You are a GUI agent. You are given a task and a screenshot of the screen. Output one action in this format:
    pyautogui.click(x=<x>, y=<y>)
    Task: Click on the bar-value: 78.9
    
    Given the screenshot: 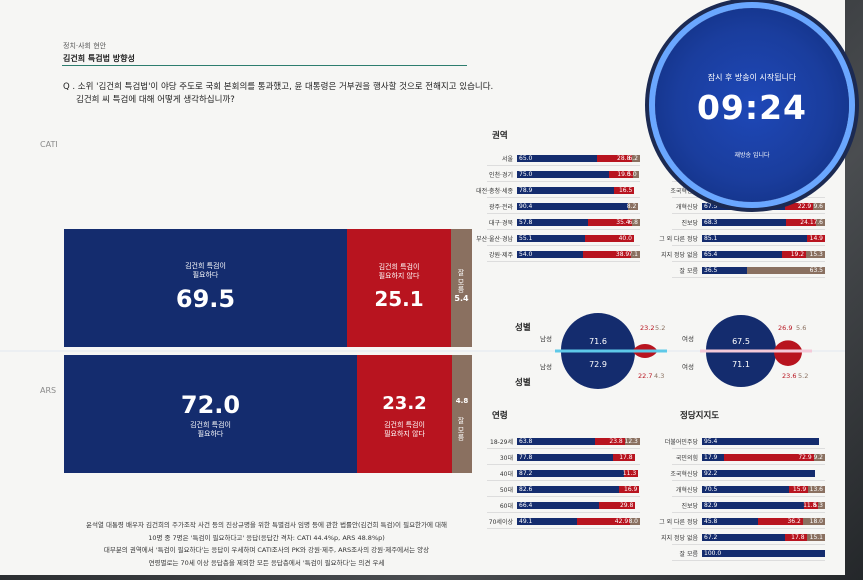 What is the action you would take?
    pyautogui.click(x=526, y=190)
    